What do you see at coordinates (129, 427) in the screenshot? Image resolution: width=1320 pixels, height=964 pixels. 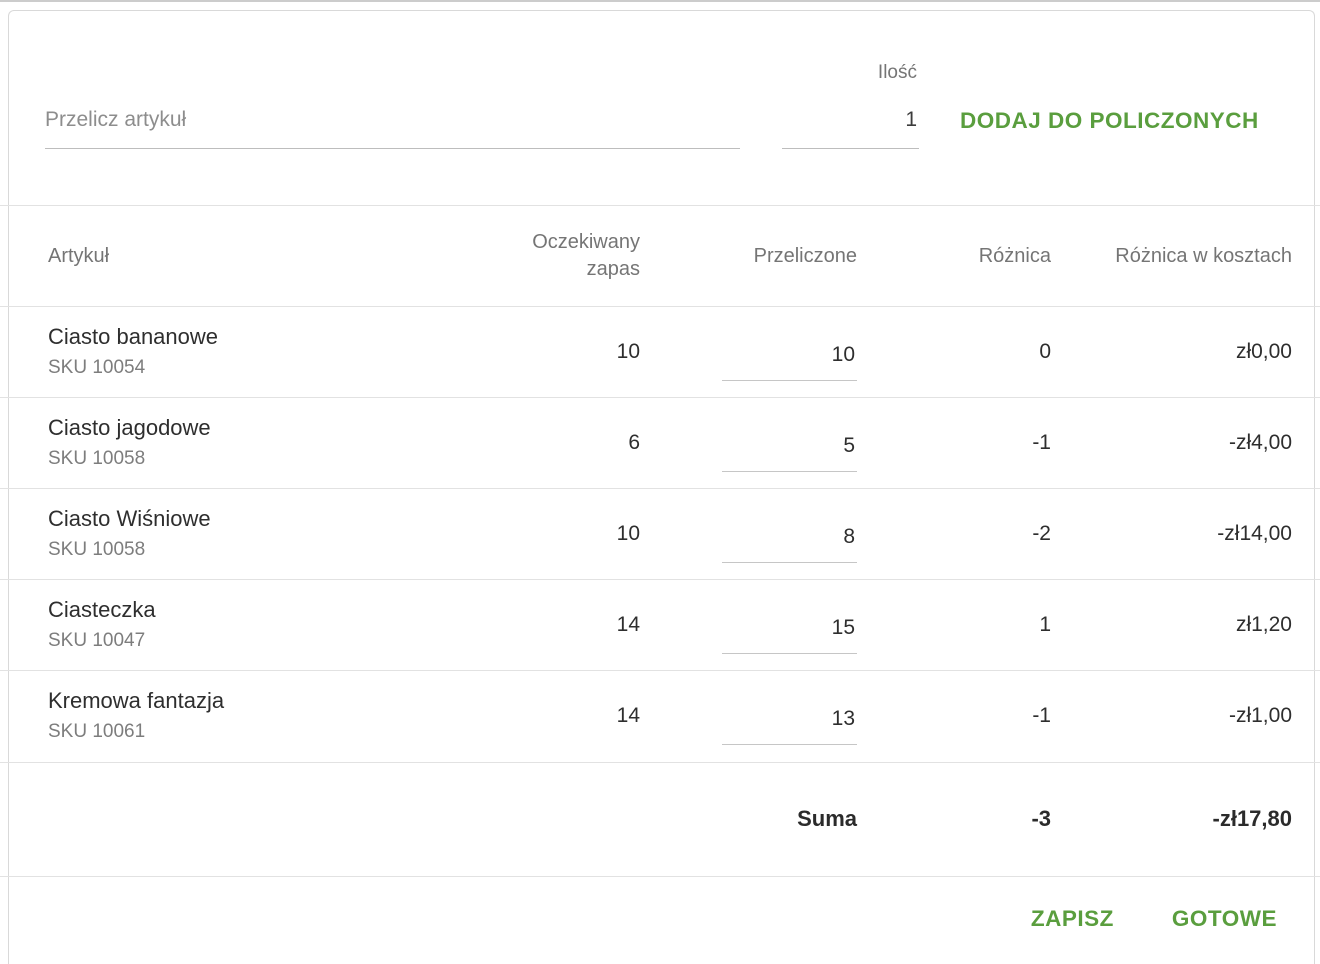 I see `article-name: Ciasto jagodowe` at bounding box center [129, 427].